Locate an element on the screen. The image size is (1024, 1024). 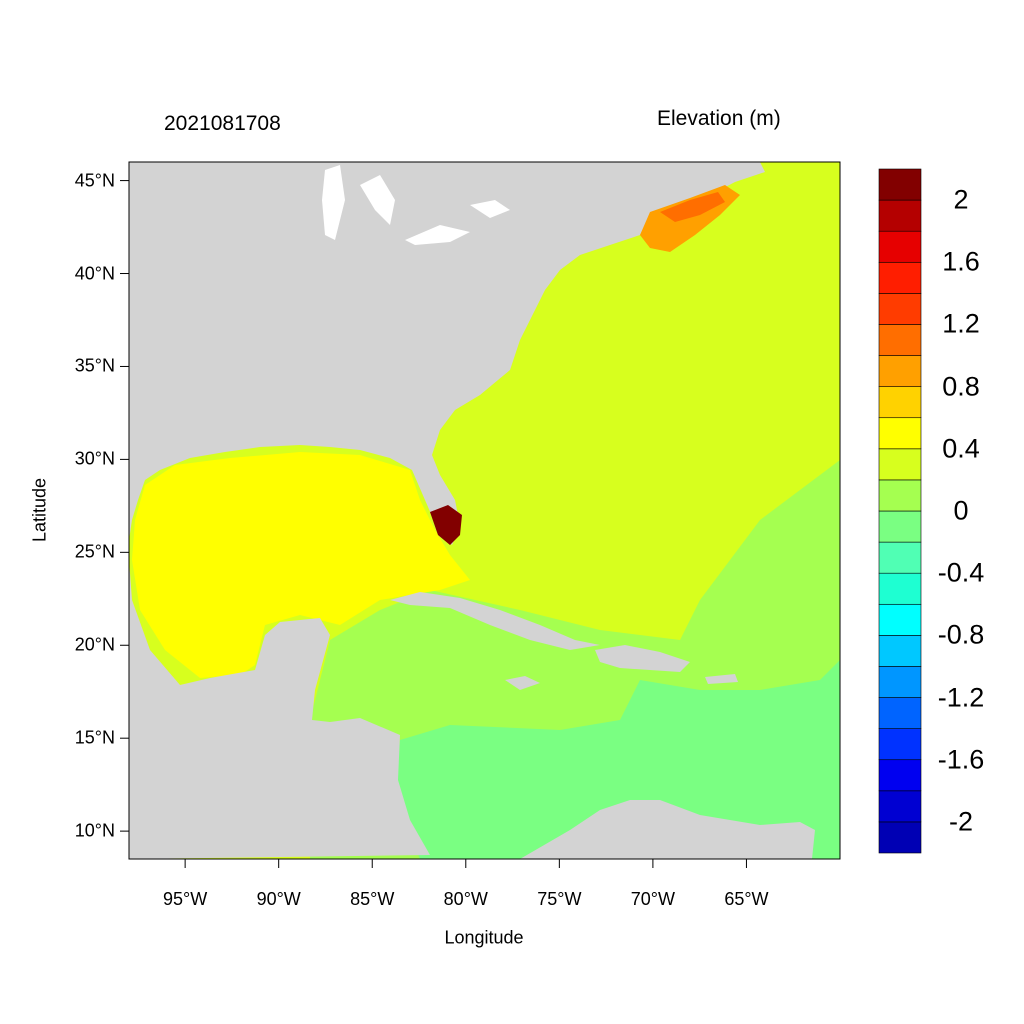
colorbar-label: -1.6 is located at coordinates (961, 759).